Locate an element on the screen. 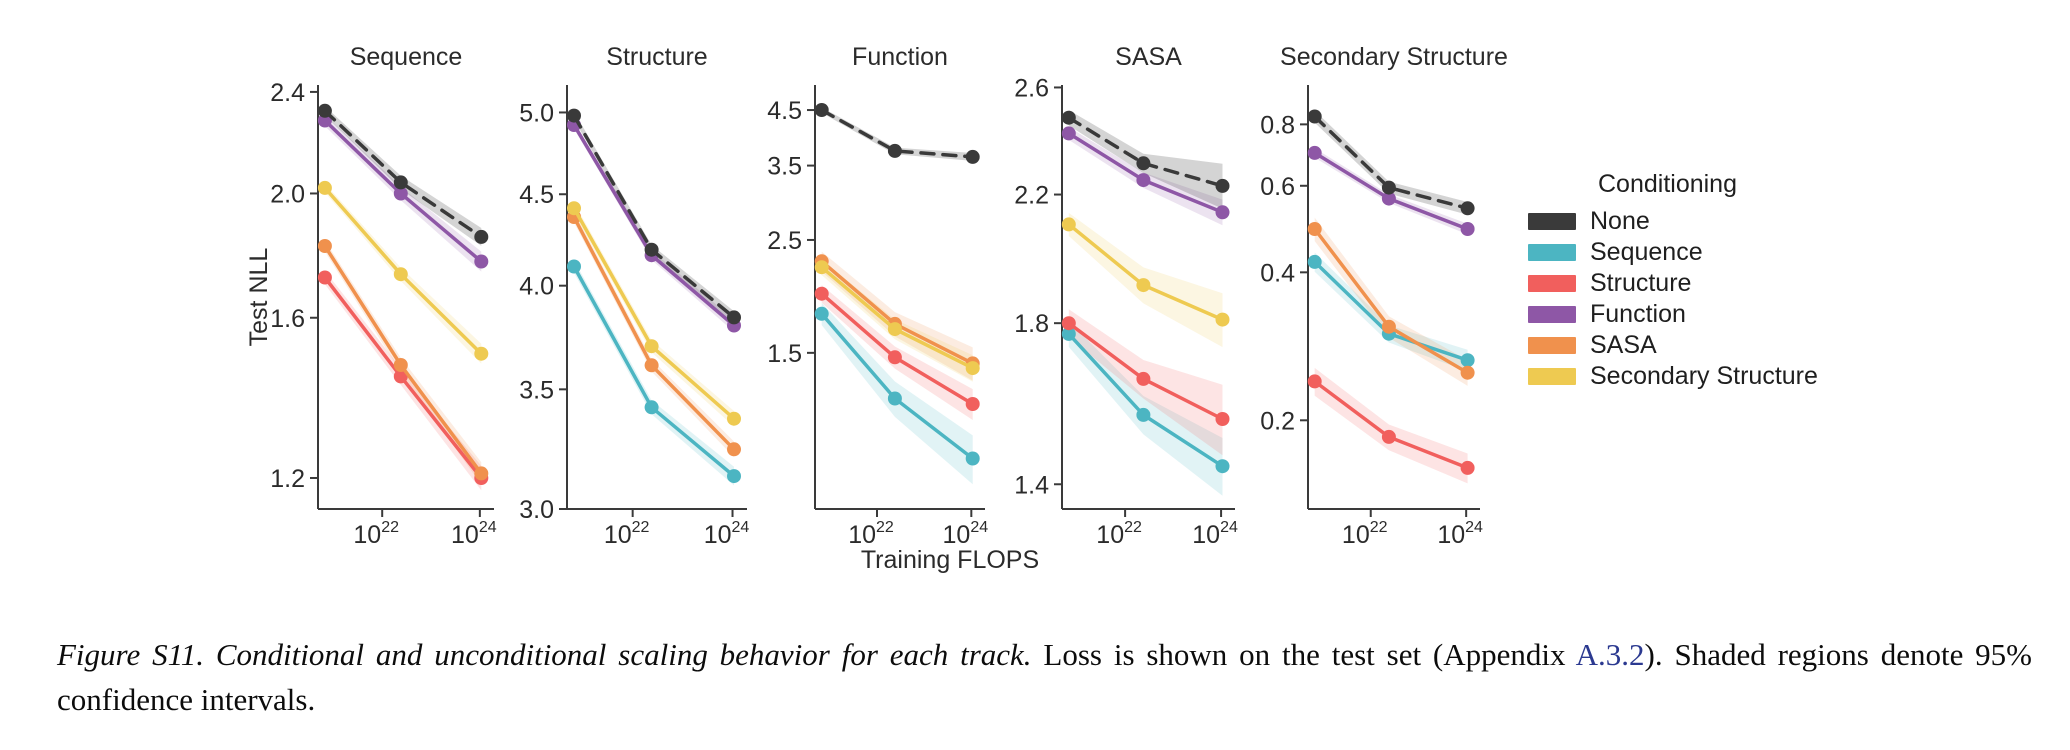 Image resolution: width=2070 pixels, height=750 pixels. panel-title: Function is located at coordinates (900, 57).